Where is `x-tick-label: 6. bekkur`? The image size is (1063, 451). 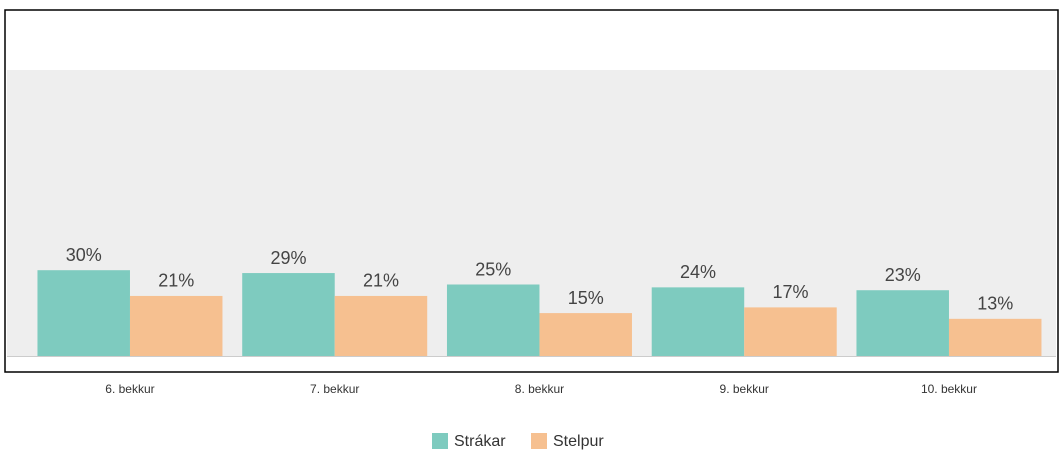
x-tick-label: 6. bekkur is located at coordinates (129, 389).